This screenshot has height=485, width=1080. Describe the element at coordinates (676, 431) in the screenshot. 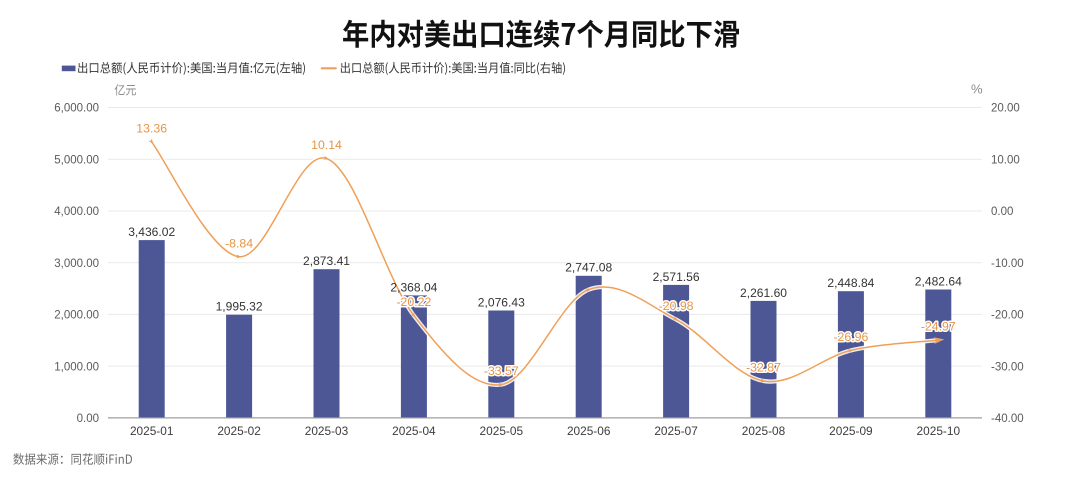

I see `svg-text: 2025-07` at that location.